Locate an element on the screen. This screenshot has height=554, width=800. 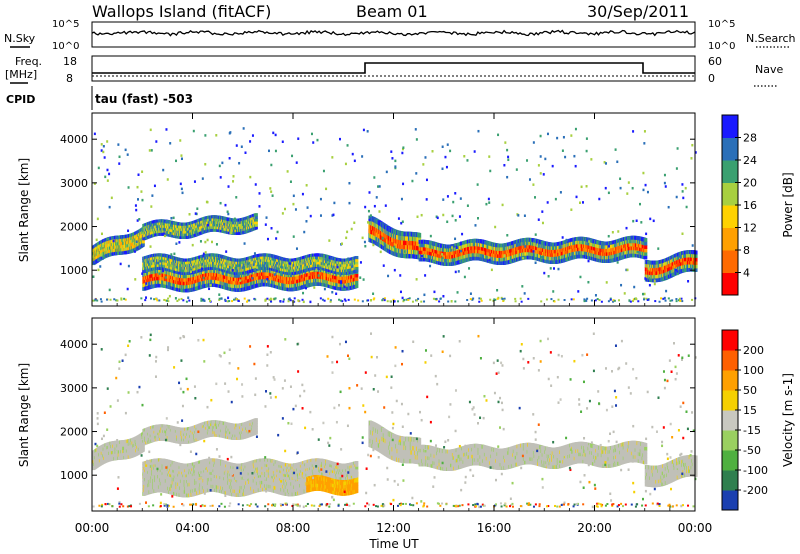
site-title: Wallops Island (fitACF) is located at coordinates (181, 11).